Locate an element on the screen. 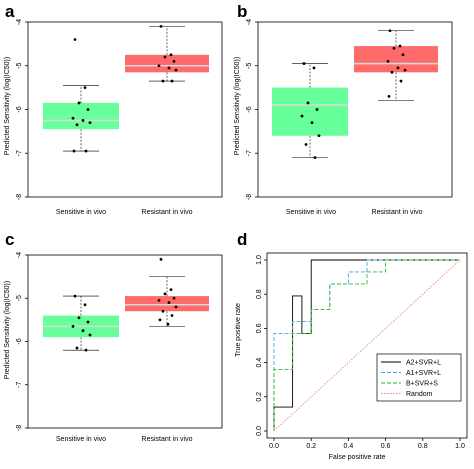 The height and width of the screenshot is (469, 474). y-tick-label-b-4: -4 is located at coordinates (249, 22).